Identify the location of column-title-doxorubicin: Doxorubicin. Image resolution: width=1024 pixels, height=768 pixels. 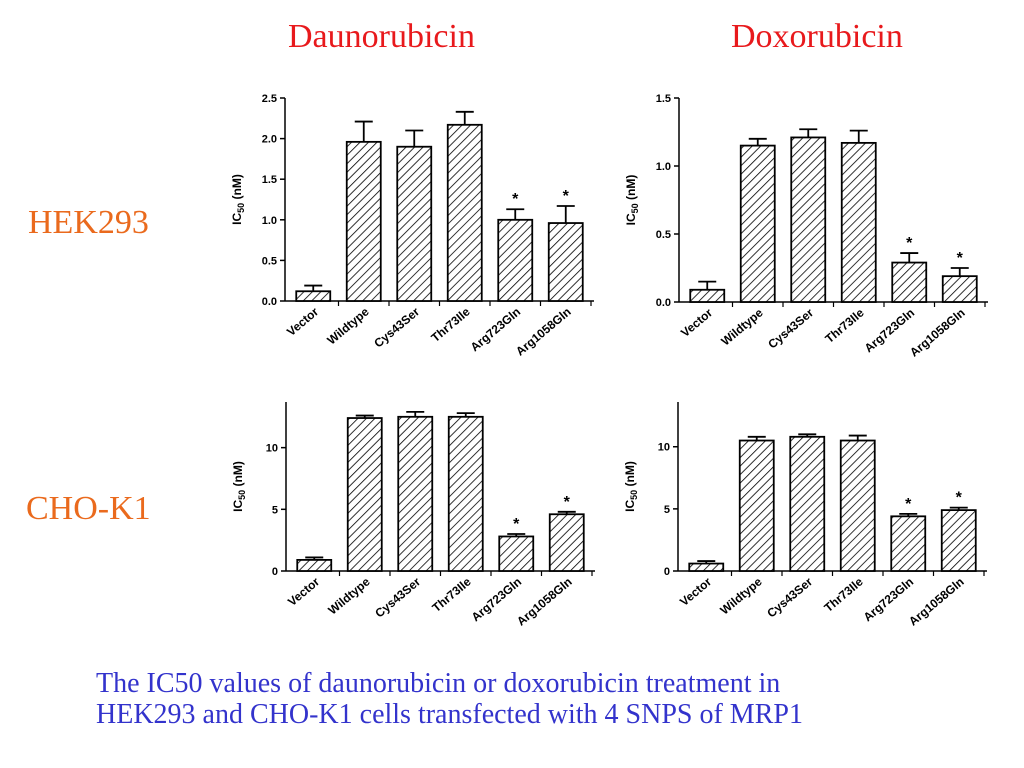
(817, 36).